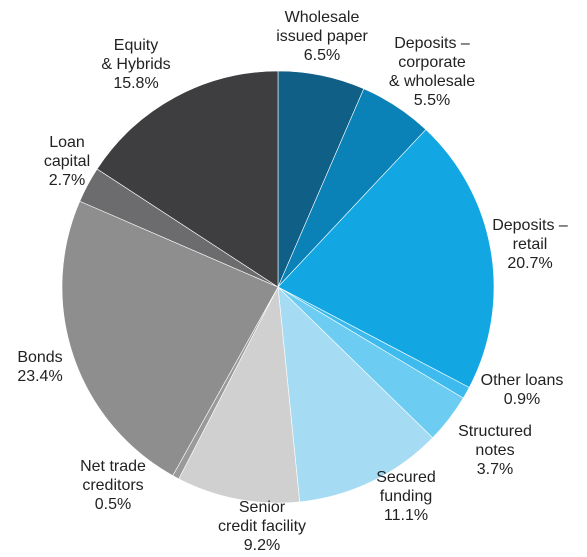  I want to click on slice-value-label: 23.4%, so click(39, 376).